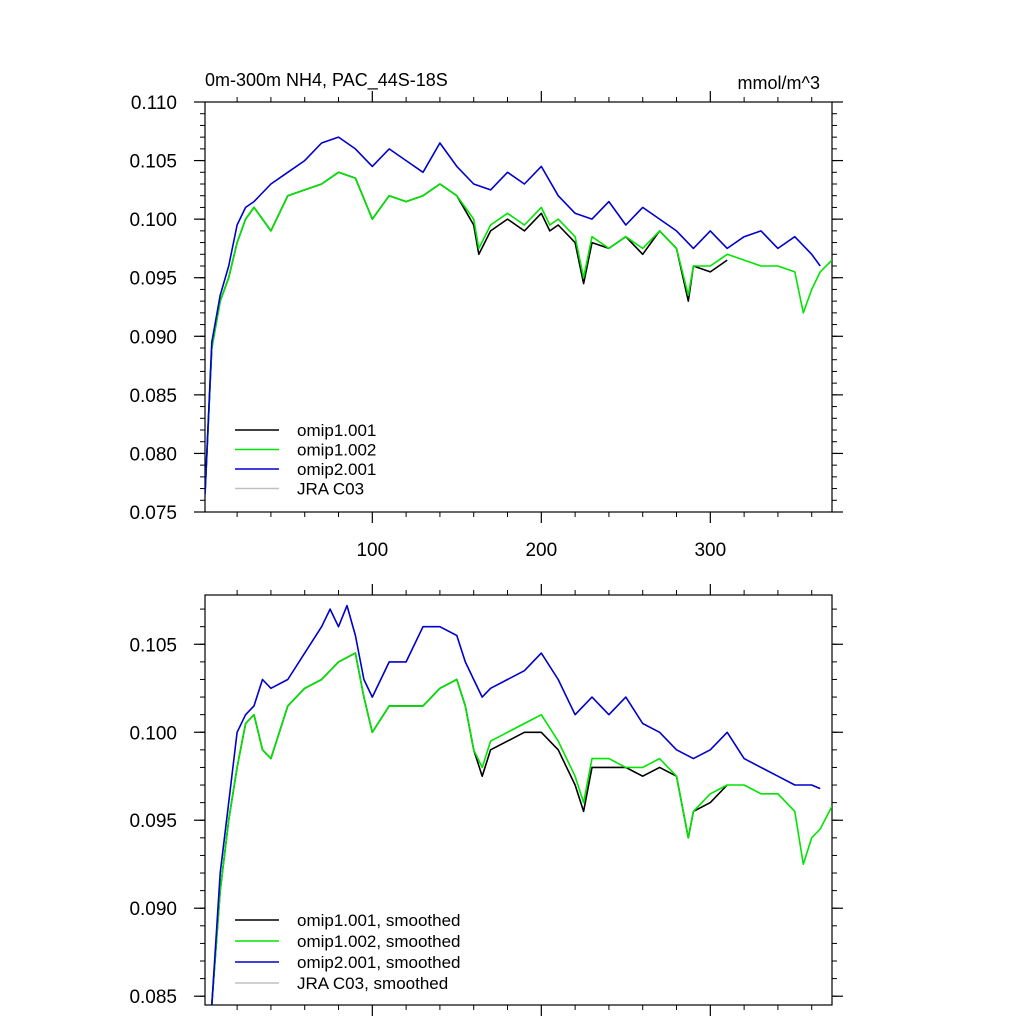 This screenshot has height=1024, width=1024. Describe the element at coordinates (336, 469) in the screenshot. I see `legend-label: omip2.001` at that location.